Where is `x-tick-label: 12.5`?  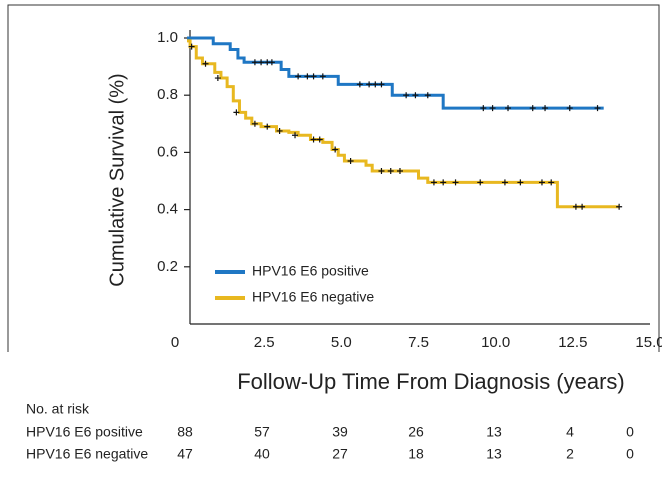 x-tick-label: 12.5 is located at coordinates (572, 342).